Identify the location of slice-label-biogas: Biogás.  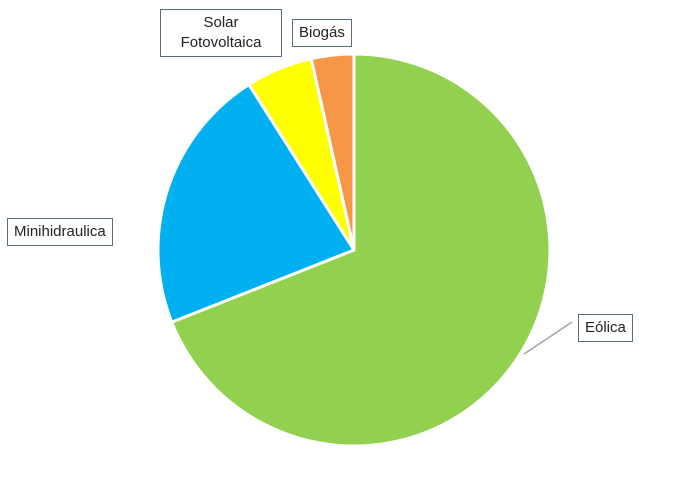
(322, 33).